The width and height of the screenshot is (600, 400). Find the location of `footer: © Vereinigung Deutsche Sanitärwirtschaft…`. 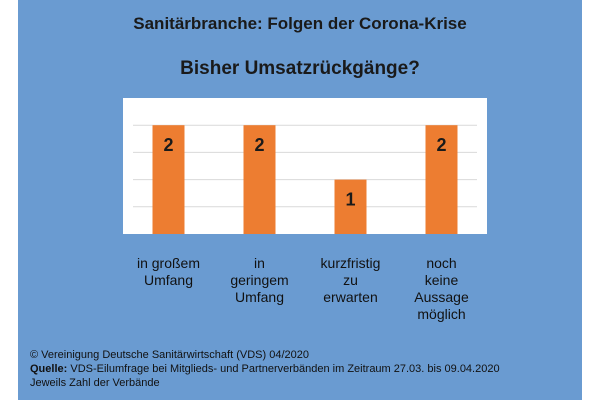

footer: © Vereinigung Deutsche Sanitärwirtschaft… is located at coordinates (304, 369).